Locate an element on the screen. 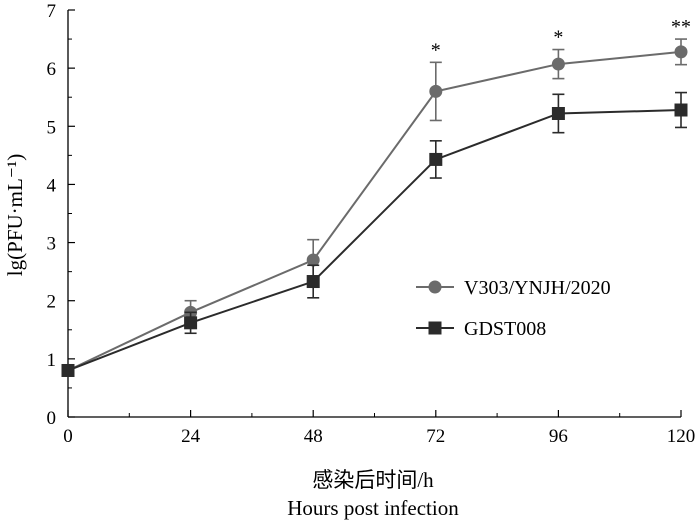  legend: V303/YNJH/2020 GDST008 is located at coordinates (513, 308).